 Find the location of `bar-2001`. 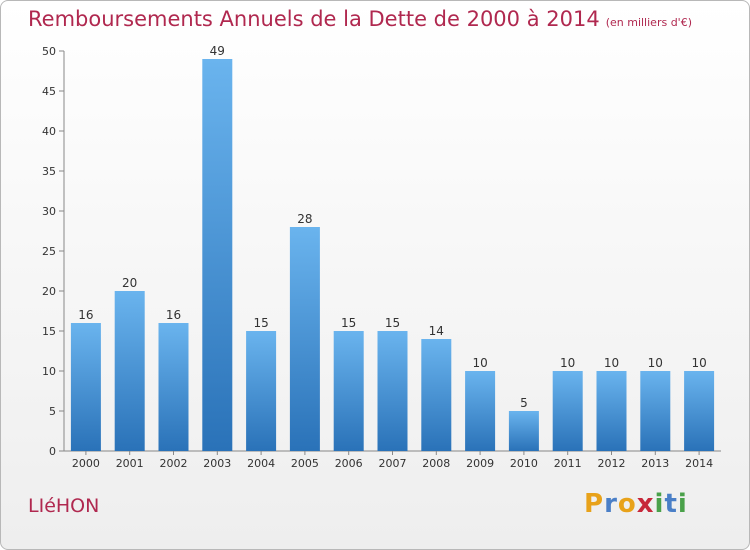

bar-2001 is located at coordinates (129, 371).